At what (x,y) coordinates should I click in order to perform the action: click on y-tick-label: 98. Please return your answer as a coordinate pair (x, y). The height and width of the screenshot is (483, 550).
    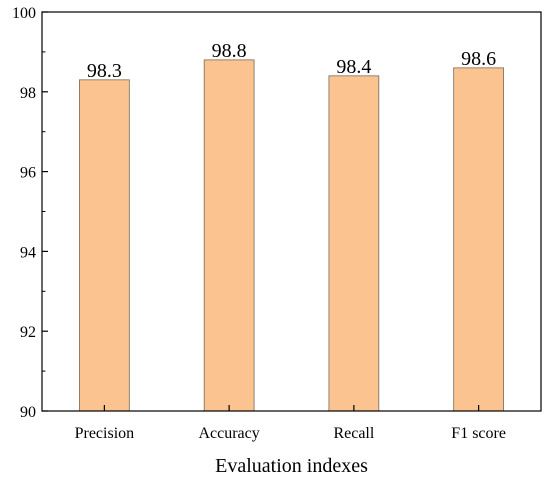
    Looking at the image, I should click on (28, 93).